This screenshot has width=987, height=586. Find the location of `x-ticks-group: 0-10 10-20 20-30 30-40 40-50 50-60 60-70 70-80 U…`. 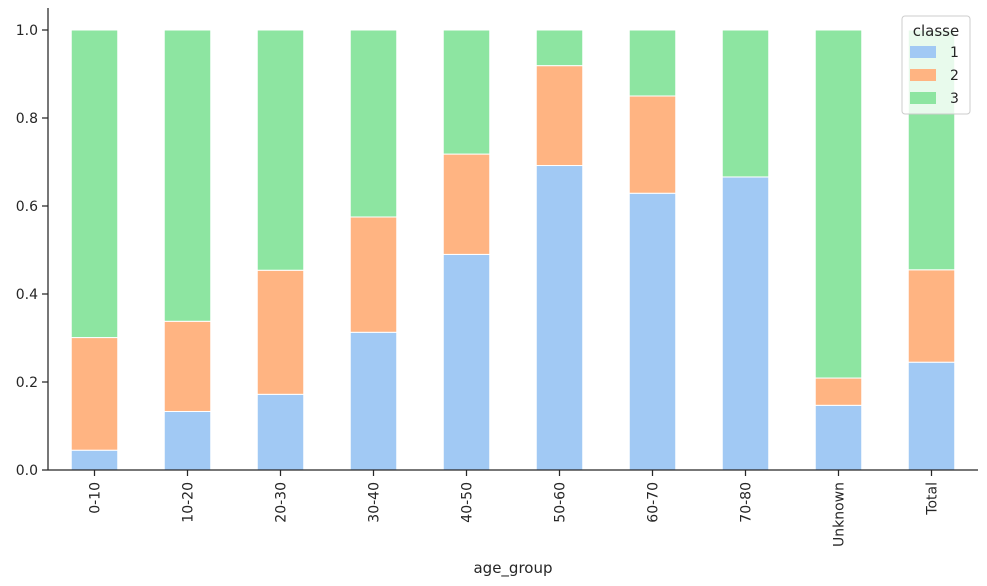

x-ticks-group: 0-10 10-20 20-30 30-40 40-50 50-60 60-70 70-80 U… is located at coordinates (514, 508).